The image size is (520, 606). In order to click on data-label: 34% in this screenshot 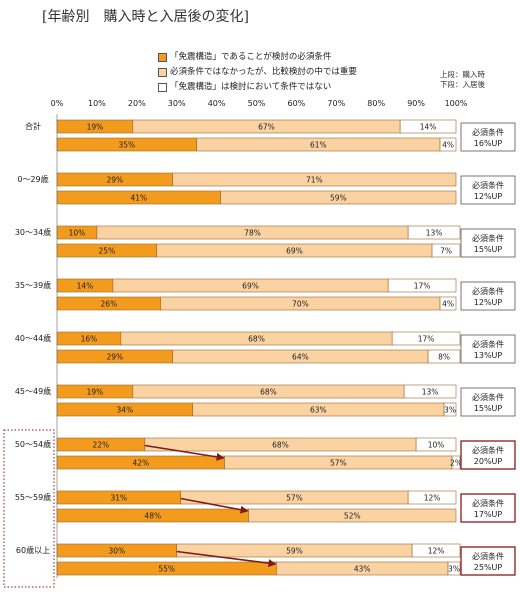, I will do `click(124, 410)`.